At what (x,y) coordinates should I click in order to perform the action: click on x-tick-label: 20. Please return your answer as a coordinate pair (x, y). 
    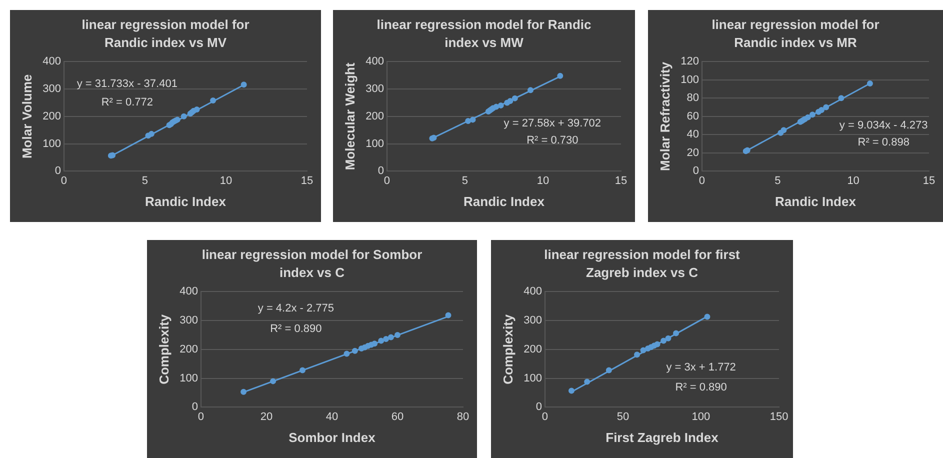
    Looking at the image, I should click on (266, 416).